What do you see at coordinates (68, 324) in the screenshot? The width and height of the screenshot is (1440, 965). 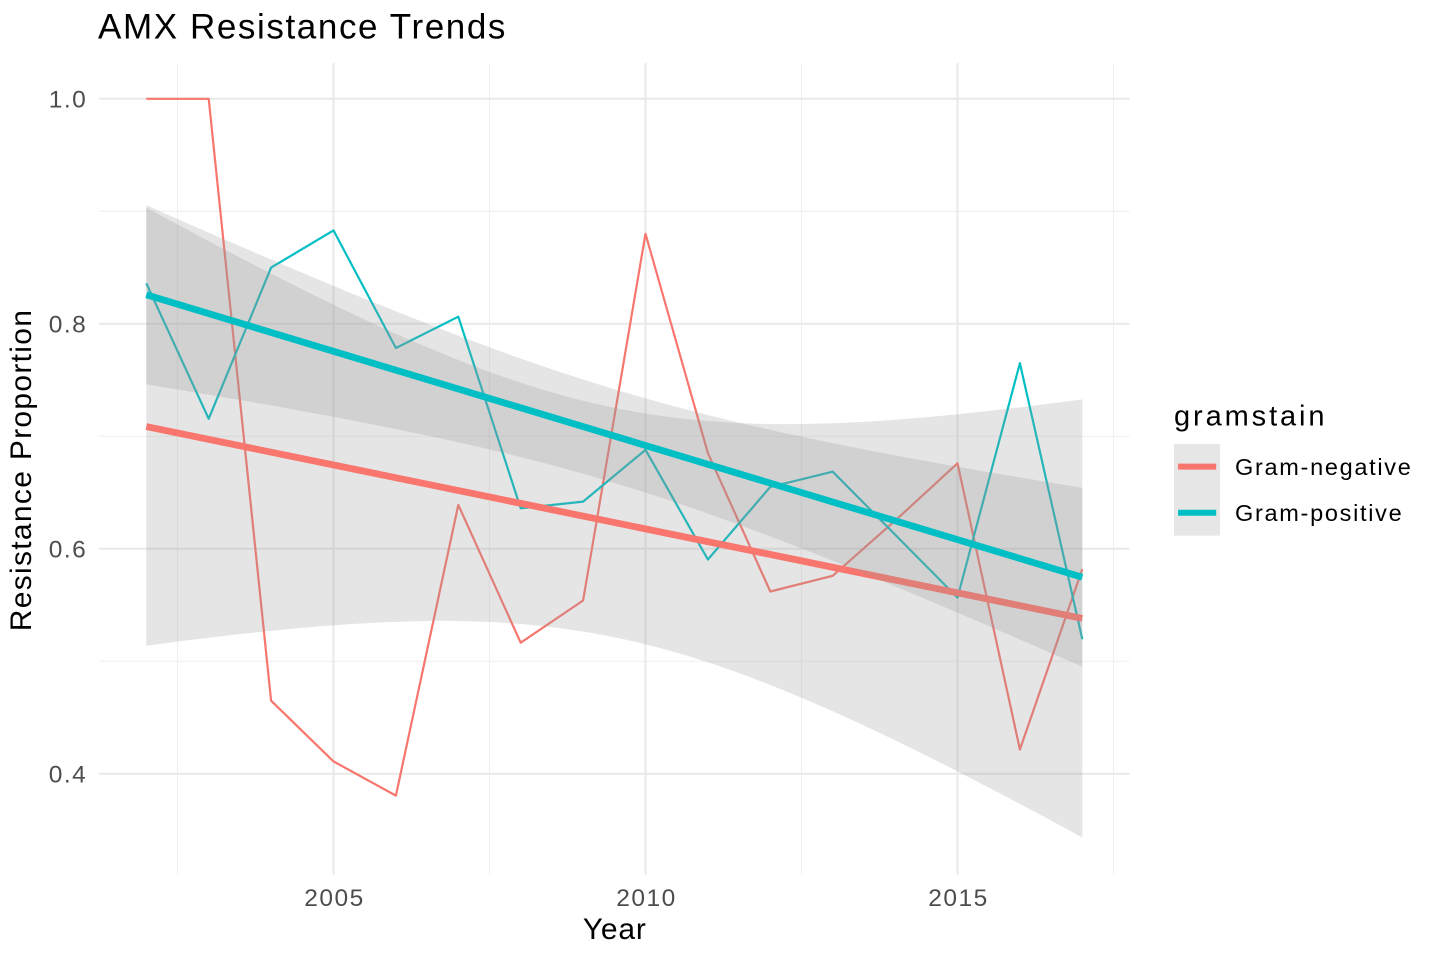 I see `svg-text: 0.8` at bounding box center [68, 324].